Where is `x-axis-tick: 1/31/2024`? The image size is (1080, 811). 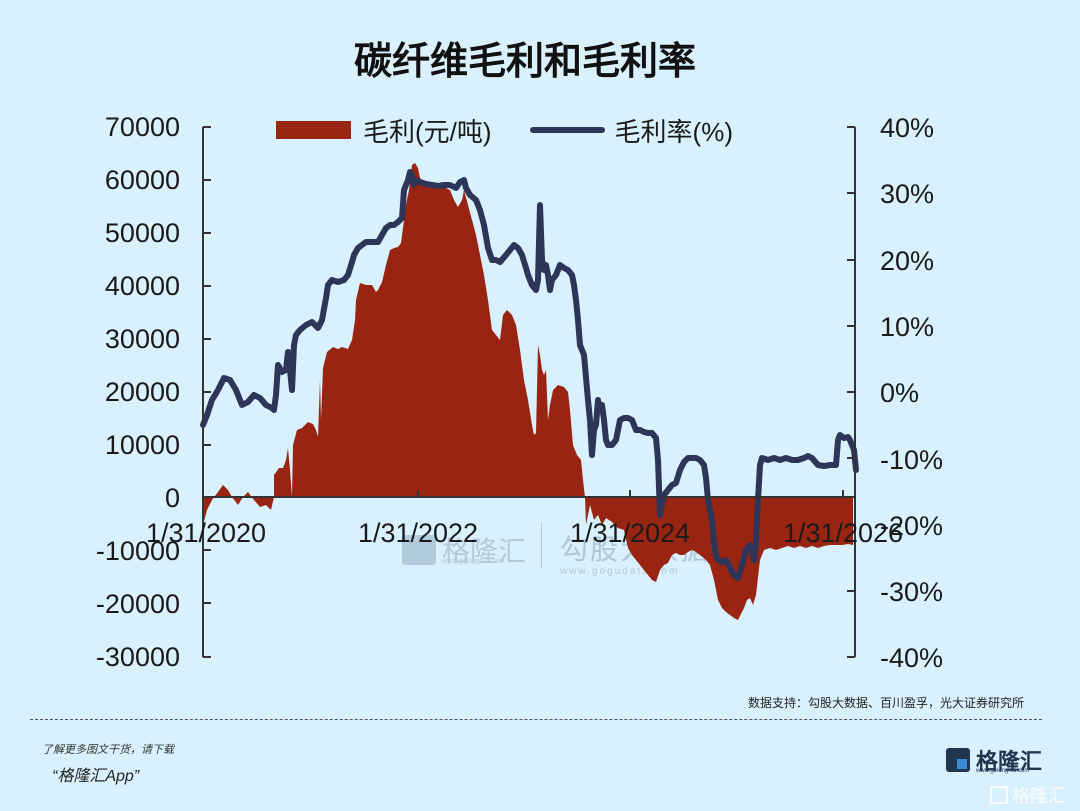 x-axis-tick: 1/31/2024 is located at coordinates (630, 533).